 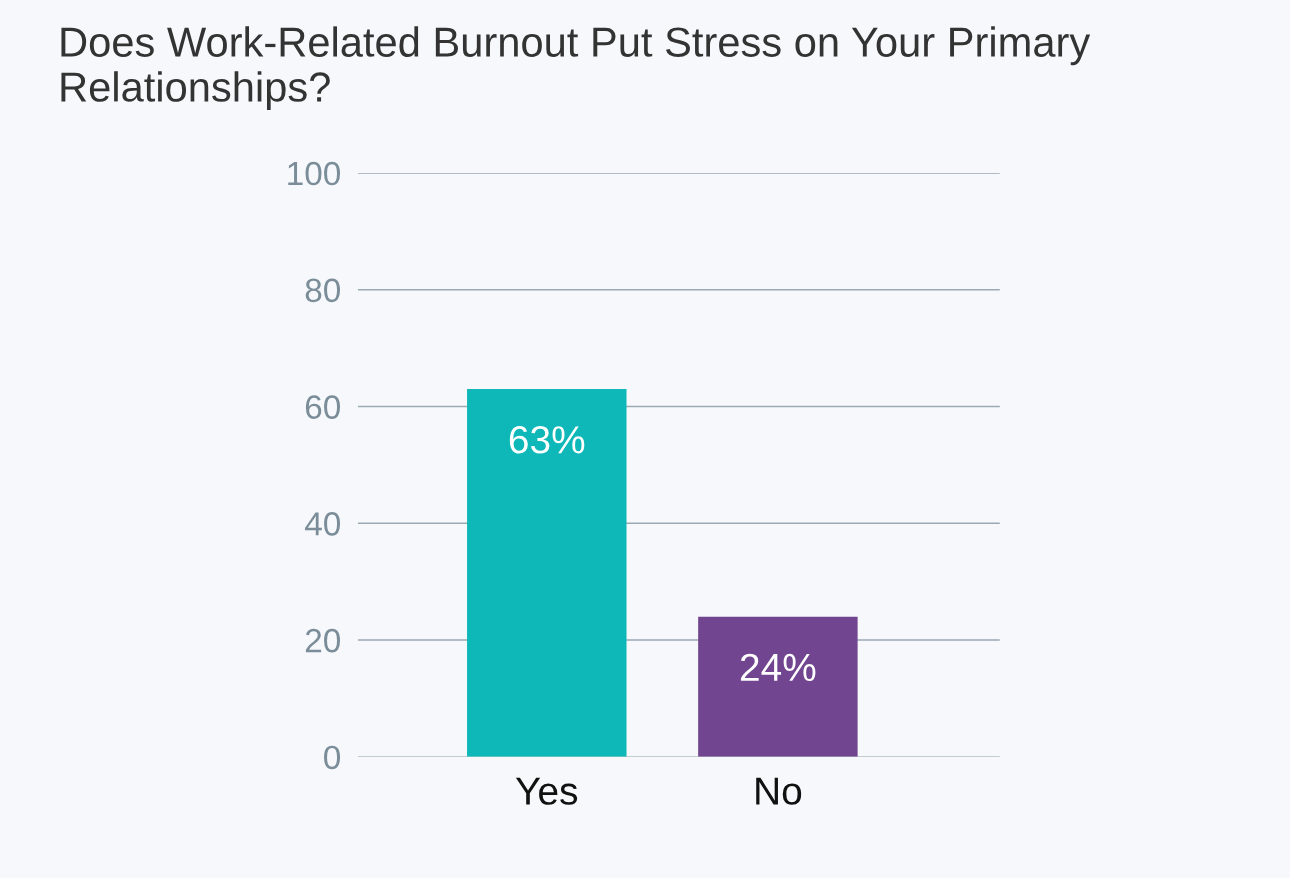 What do you see at coordinates (779, 791) in the screenshot?
I see `x-tick-label: No` at bounding box center [779, 791].